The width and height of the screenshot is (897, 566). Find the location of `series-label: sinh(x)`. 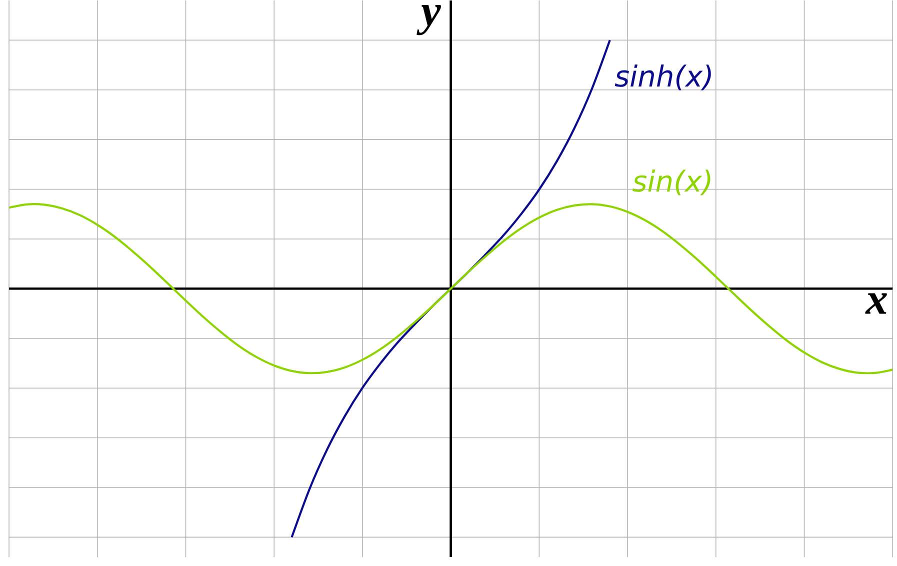

series-label: sinh(x) is located at coordinates (662, 77).